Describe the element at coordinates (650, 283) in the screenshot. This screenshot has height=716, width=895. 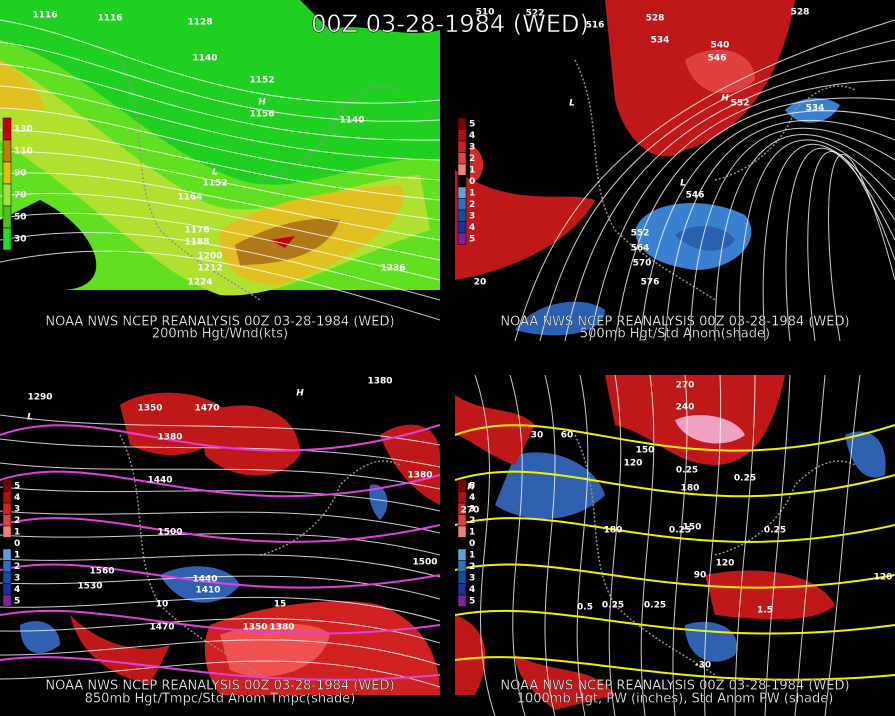
I see `contour-label: 576` at that location.